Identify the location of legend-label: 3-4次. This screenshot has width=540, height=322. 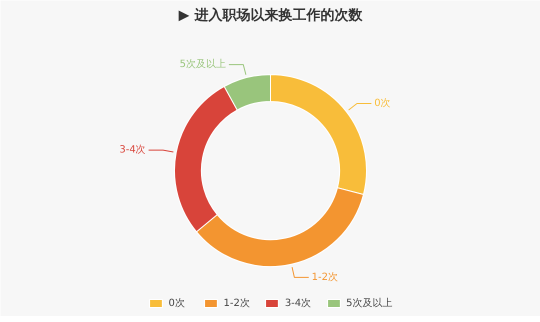
(298, 303).